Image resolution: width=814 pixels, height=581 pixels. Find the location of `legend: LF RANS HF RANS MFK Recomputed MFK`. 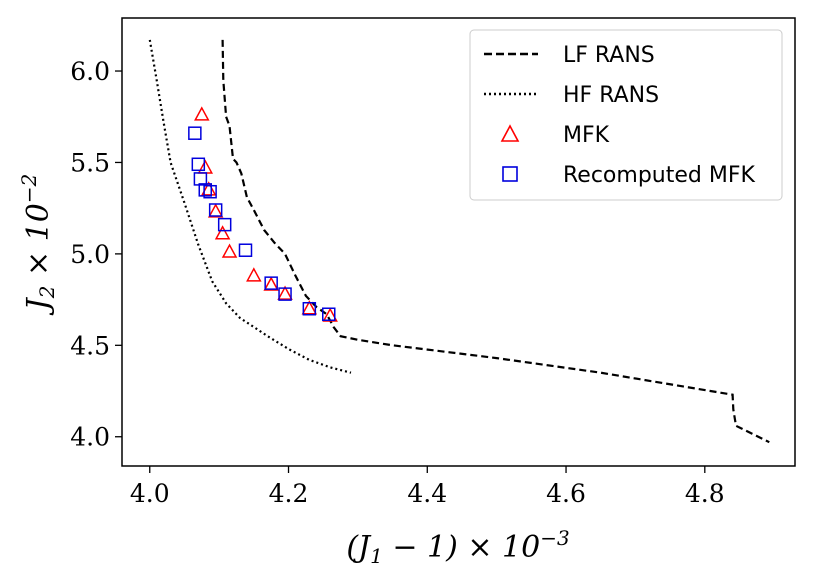

legend: LF RANS HF RANS MFK Recomputed MFK is located at coordinates (626, 115).